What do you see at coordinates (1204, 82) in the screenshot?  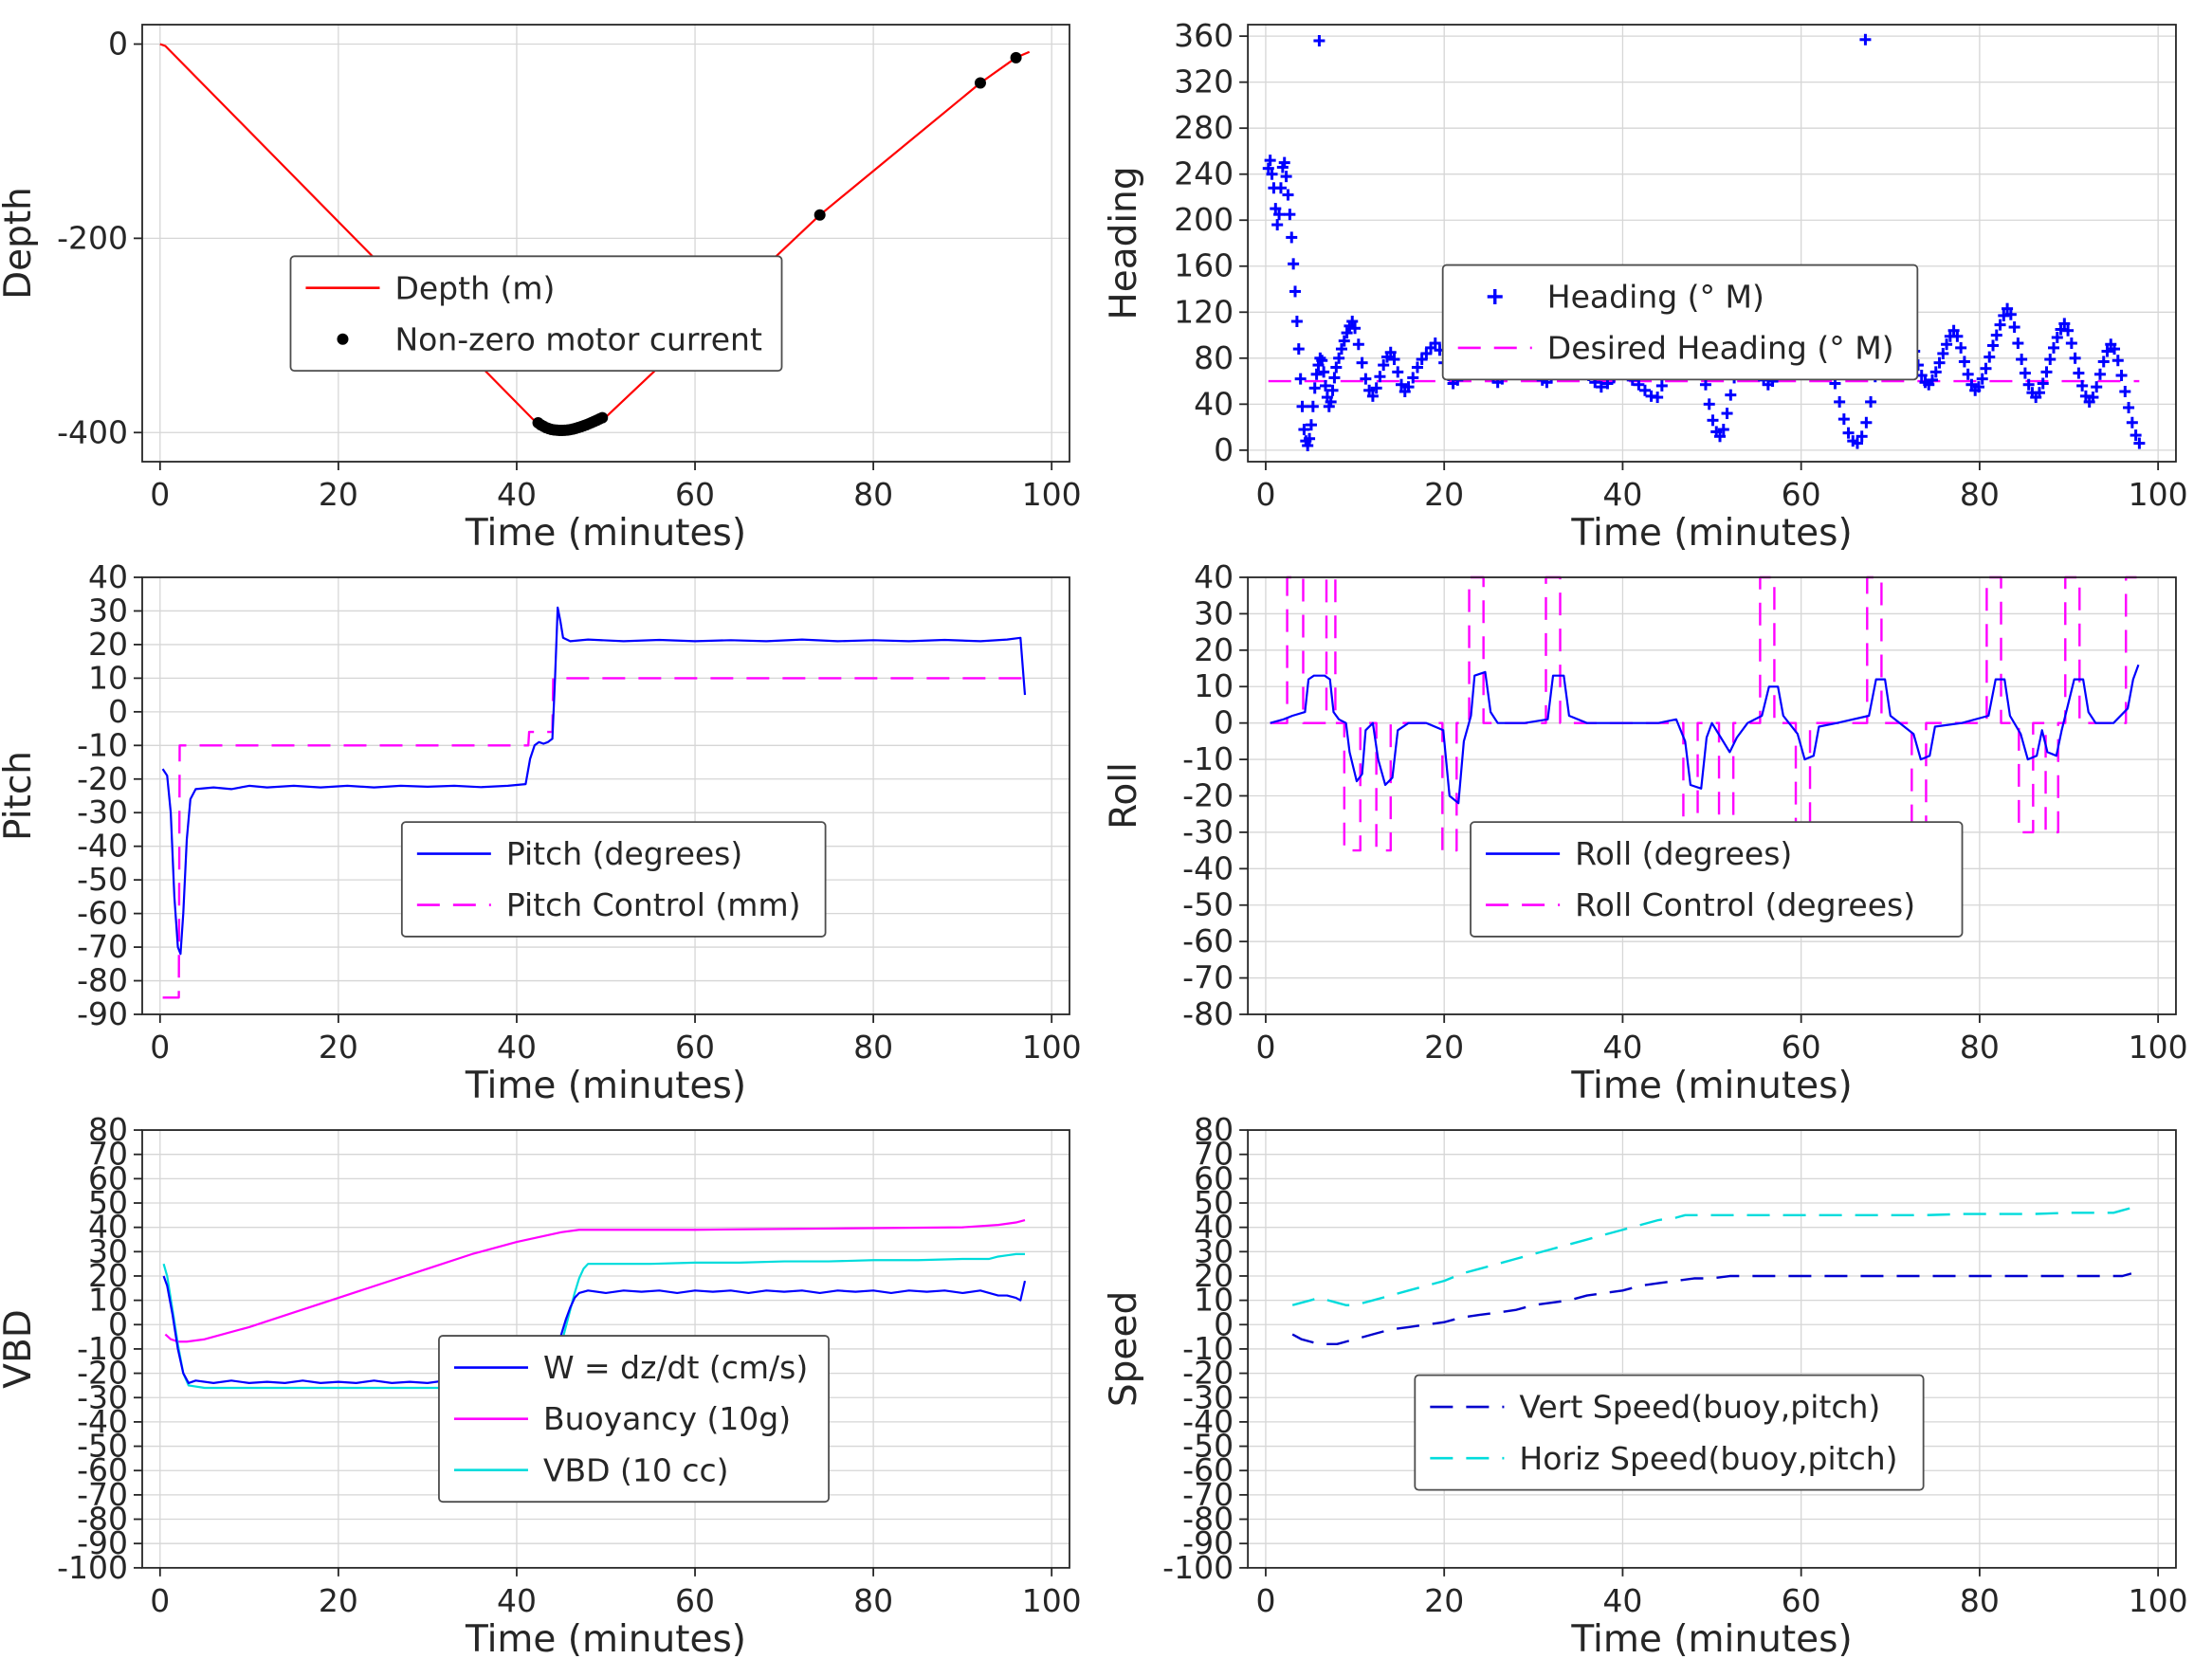 I see `svg-text: 320` at bounding box center [1204, 82].